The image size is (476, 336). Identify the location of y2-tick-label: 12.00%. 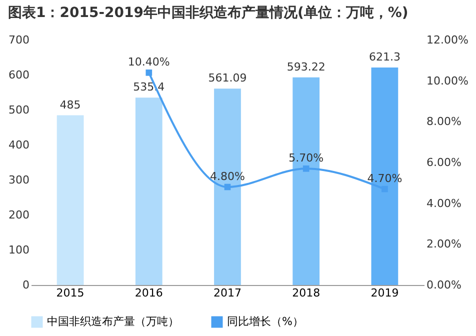
(447, 40).